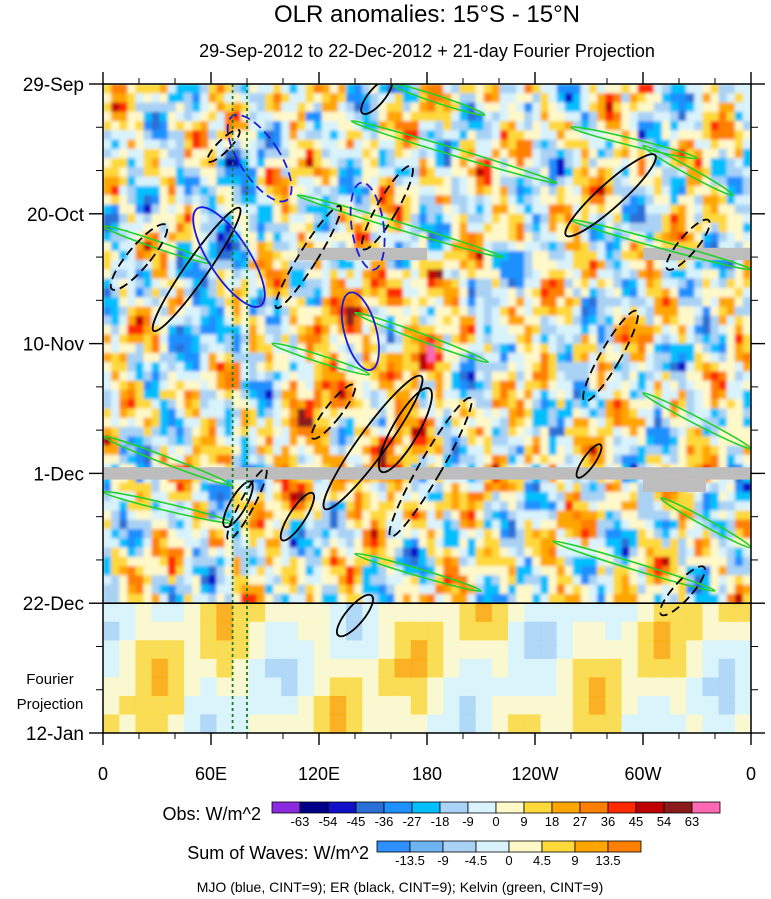 The width and height of the screenshot is (771, 899). What do you see at coordinates (495, 821) in the screenshot?
I see `obs-colorbar-label-7: 0` at bounding box center [495, 821].